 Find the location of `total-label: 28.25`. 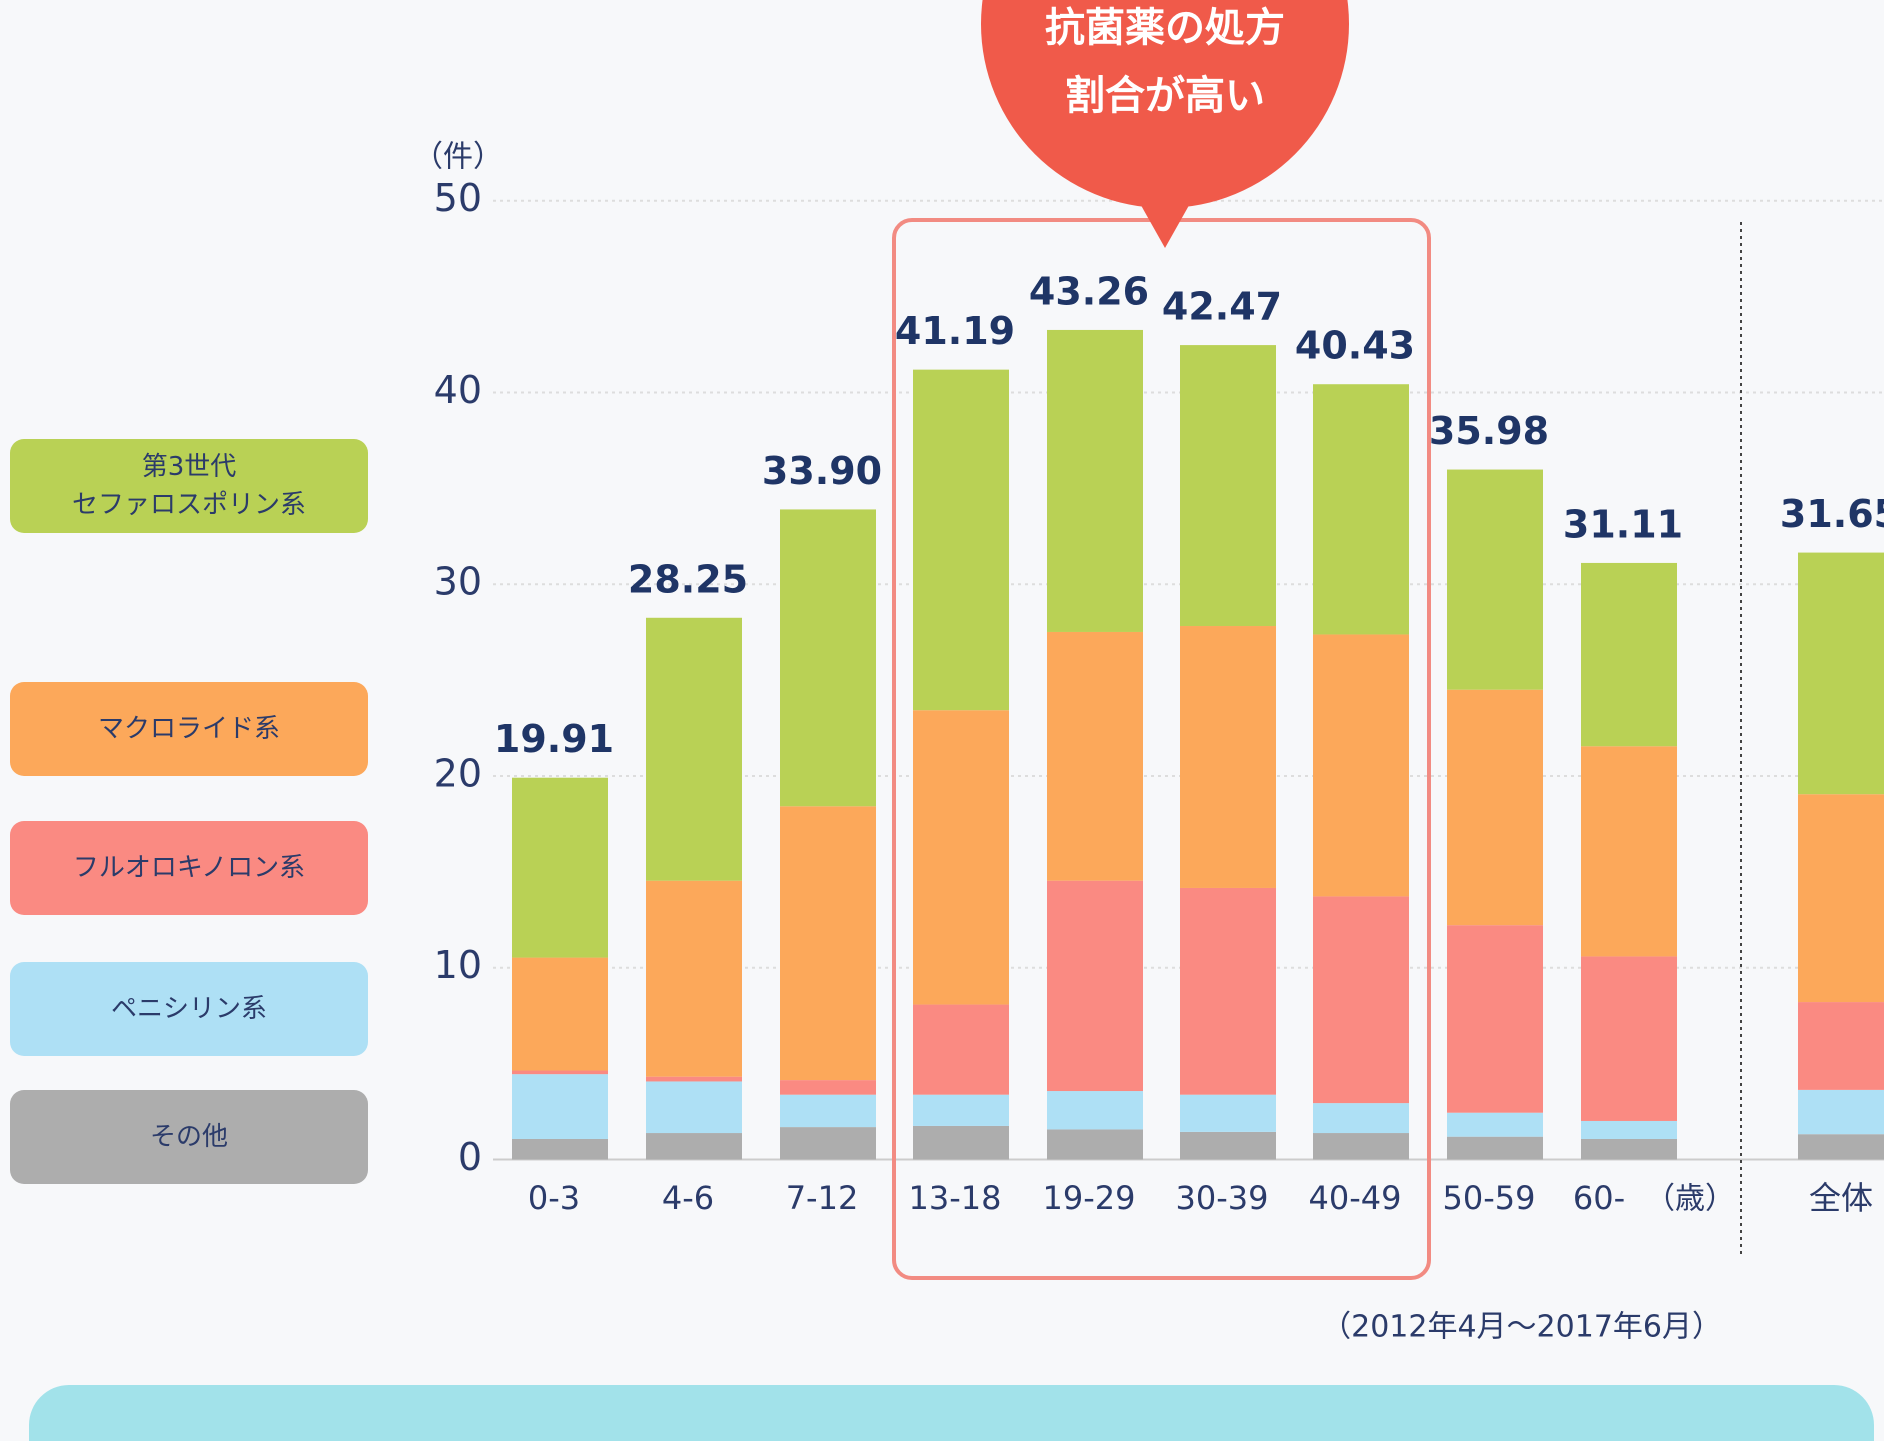

total-label: 28.25 is located at coordinates (688, 579).